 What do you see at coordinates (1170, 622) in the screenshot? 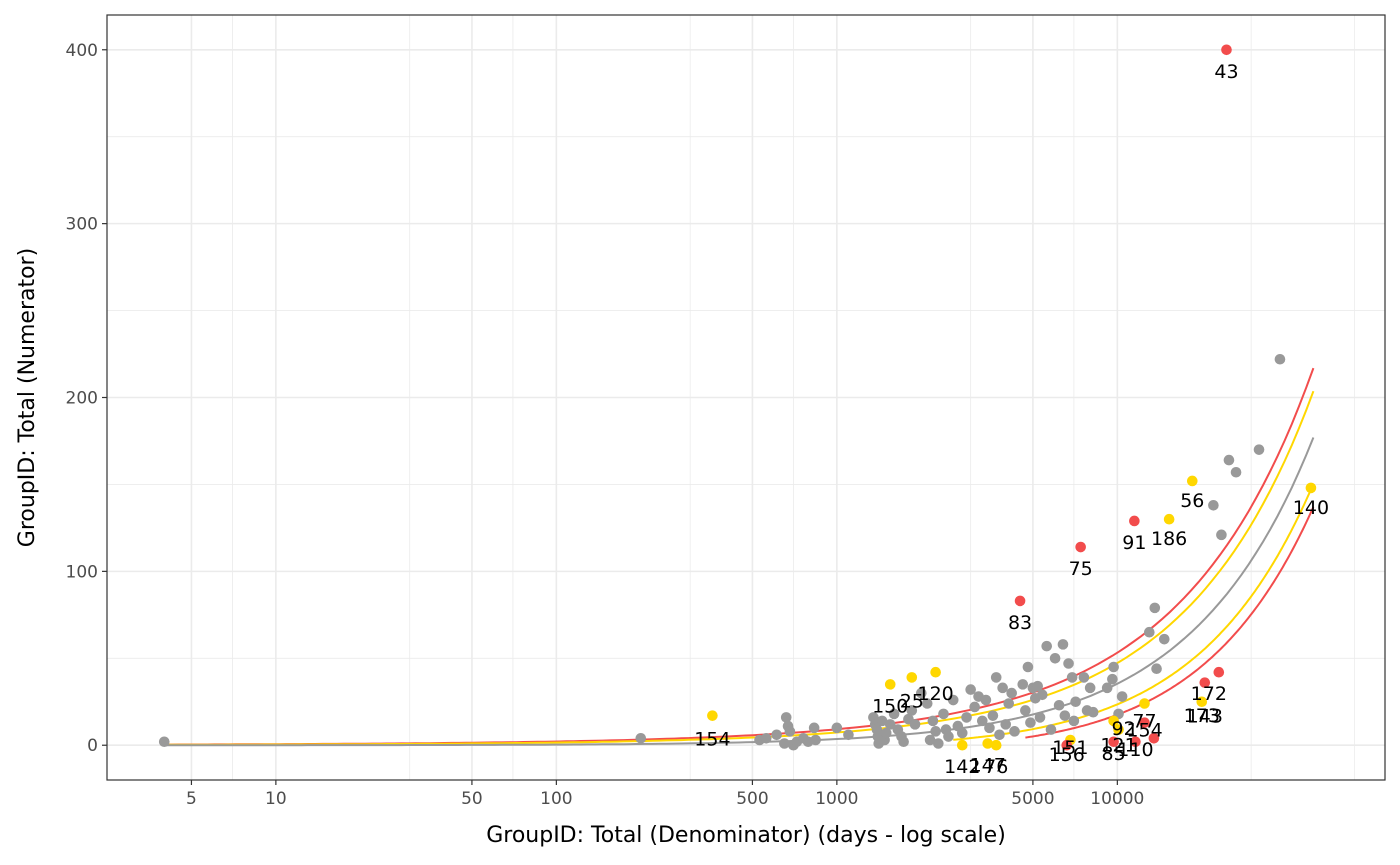
I see `funnel-line-lower-outlier` at bounding box center [1170, 622].